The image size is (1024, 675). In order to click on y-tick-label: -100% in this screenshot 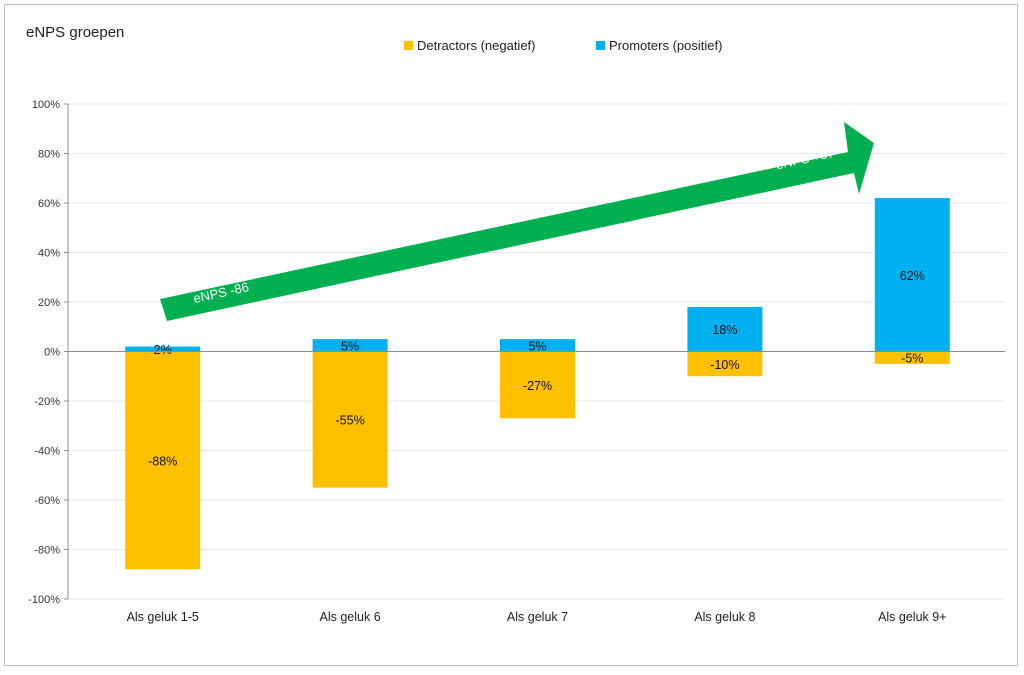, I will do `click(44, 600)`.